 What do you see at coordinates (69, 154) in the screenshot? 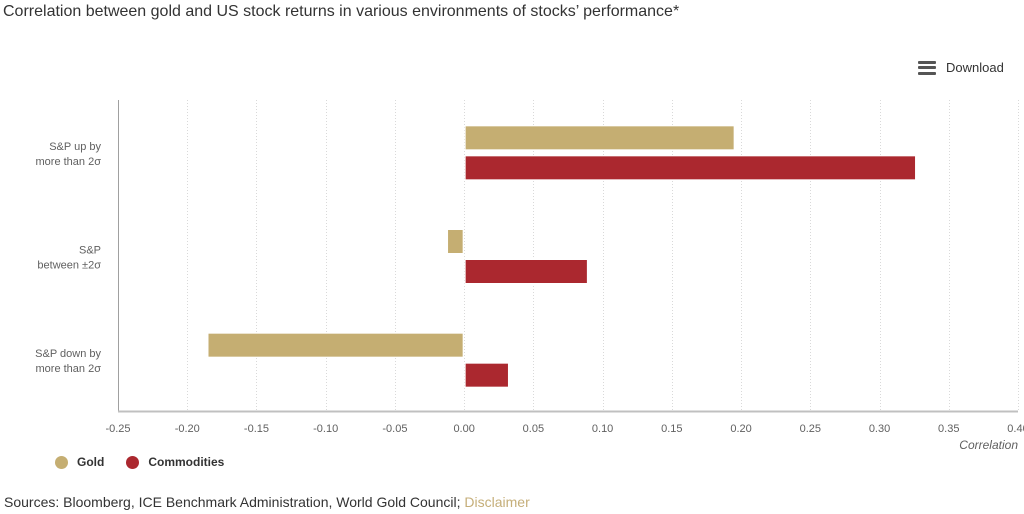
I see `category-label: S&P up by more than 2σ` at bounding box center [69, 154].